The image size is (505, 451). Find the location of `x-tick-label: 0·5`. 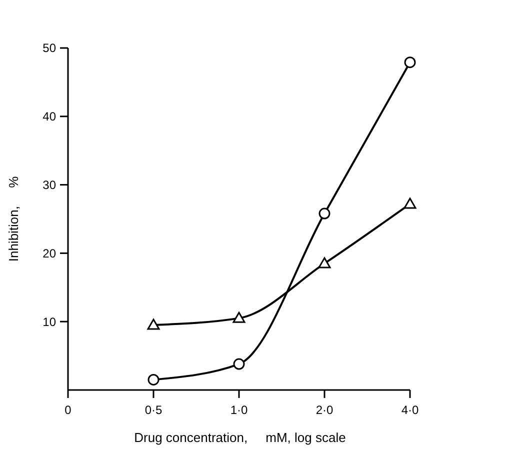

x-tick-label: 0·5 is located at coordinates (153, 410).